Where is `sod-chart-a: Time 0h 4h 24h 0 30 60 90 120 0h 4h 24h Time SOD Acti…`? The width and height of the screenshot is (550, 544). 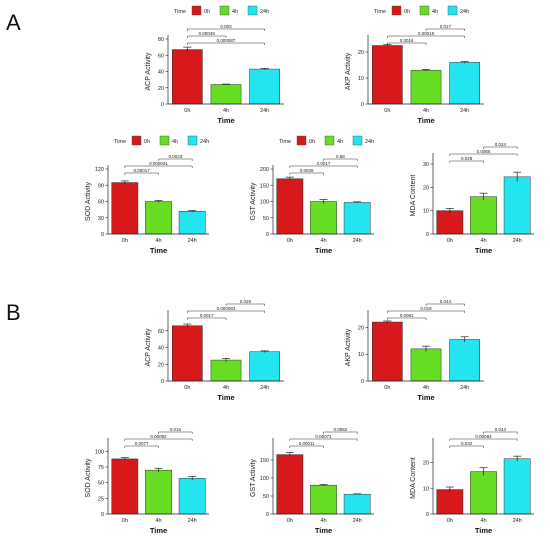 sod-chart-a: Time 0h 4h 24h 0 30 60 90 120 0h 4h 24h Time SOD Acti… is located at coordinates (147, 195).